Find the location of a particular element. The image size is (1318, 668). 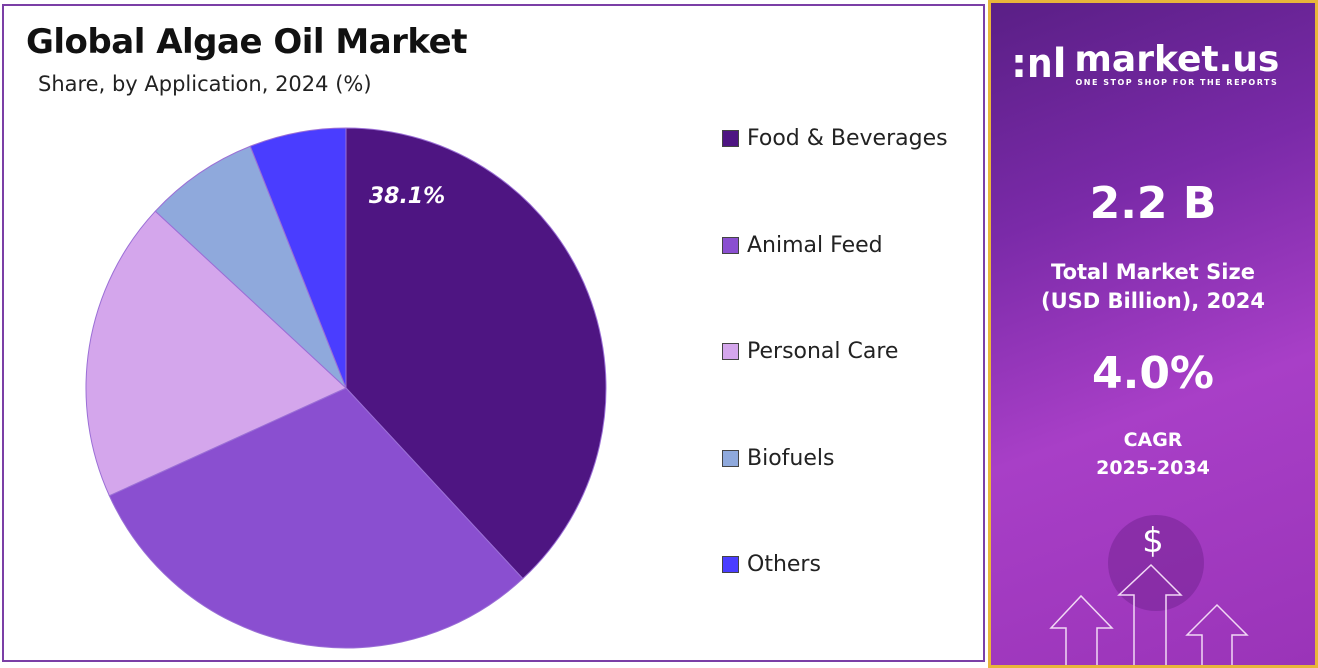

legend-label: Biofuels is located at coordinates (791, 458).